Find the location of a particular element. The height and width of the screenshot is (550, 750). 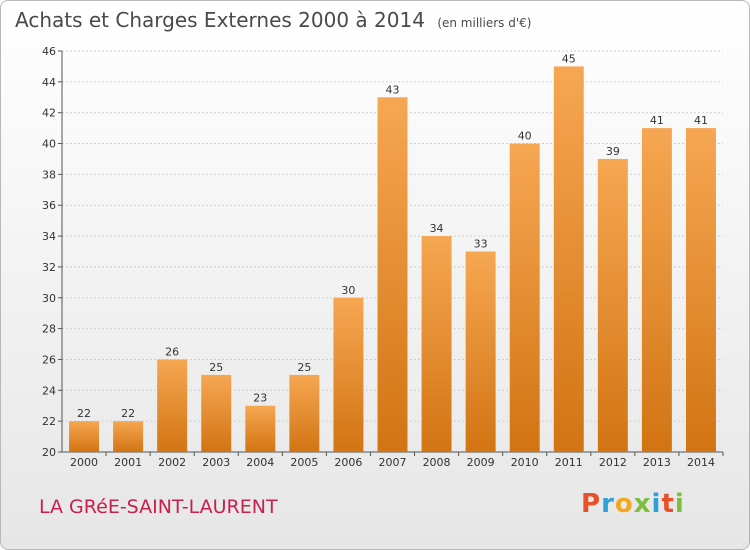

x-tick-label: 2006 is located at coordinates (348, 462).